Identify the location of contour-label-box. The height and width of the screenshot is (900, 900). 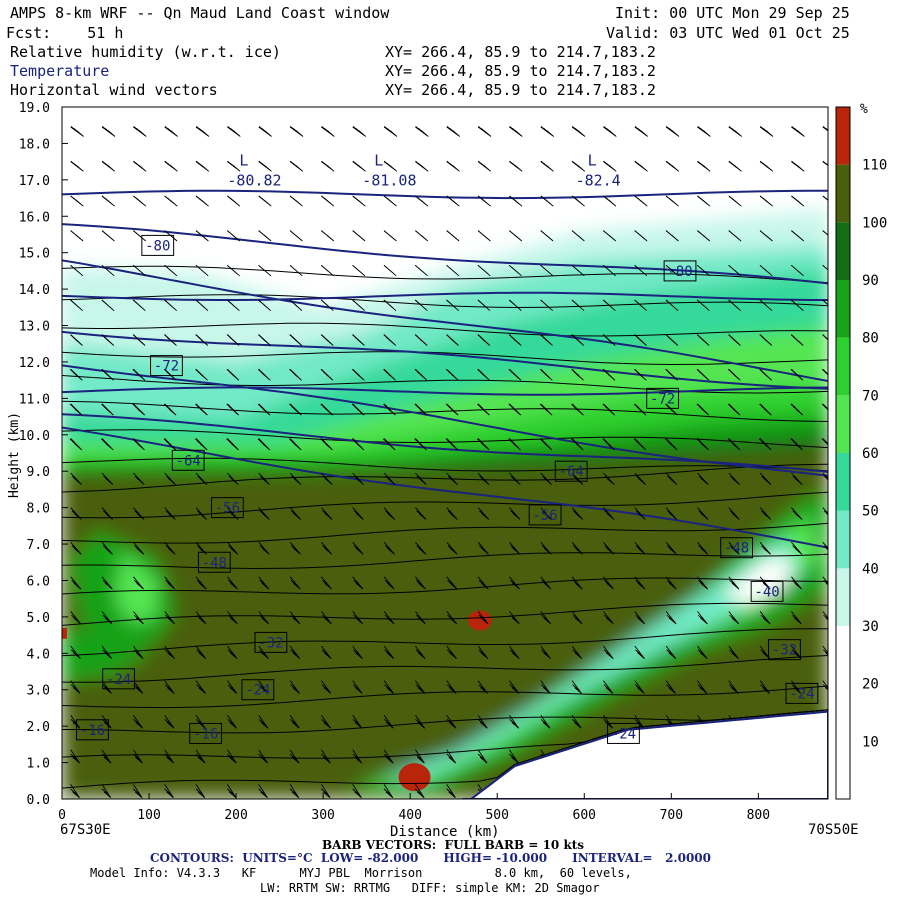
(802, 693).